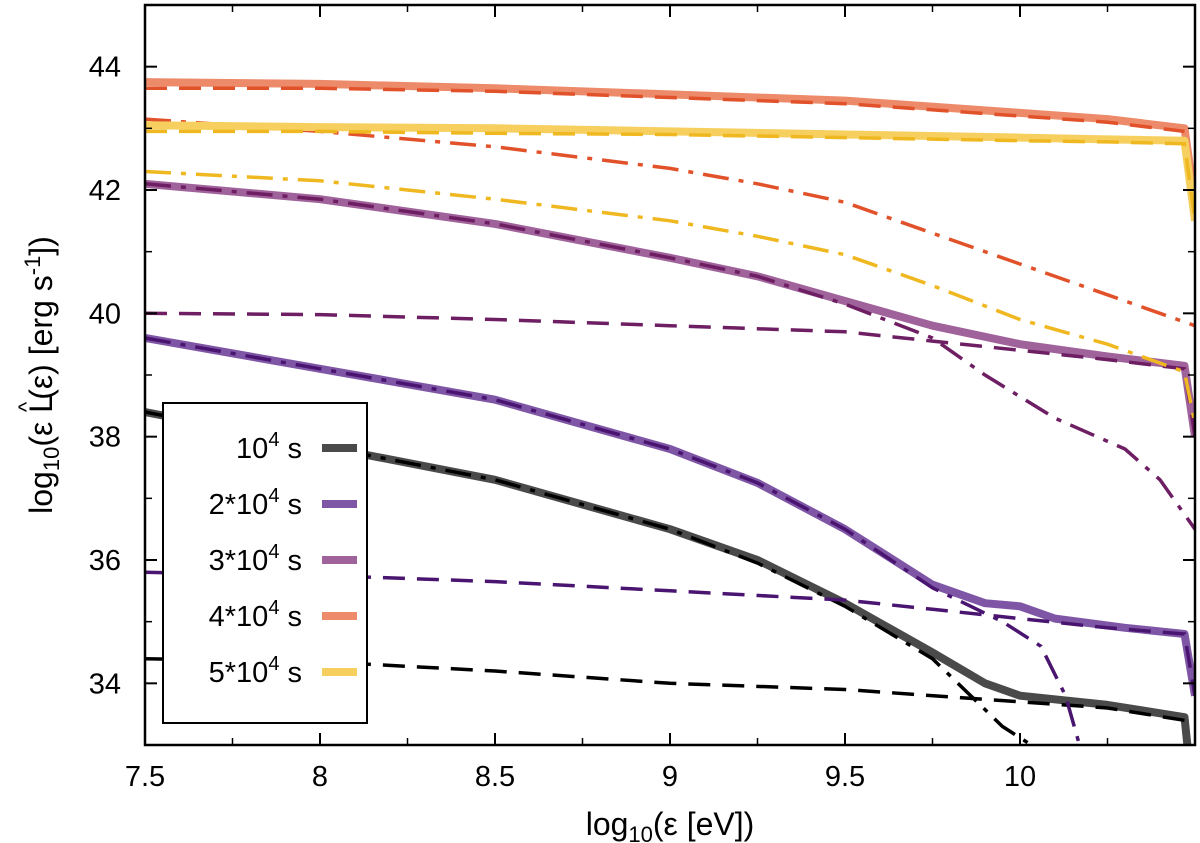 The image size is (1200, 843). I want to click on legend-item: 4*104 s, so click(283, 615).